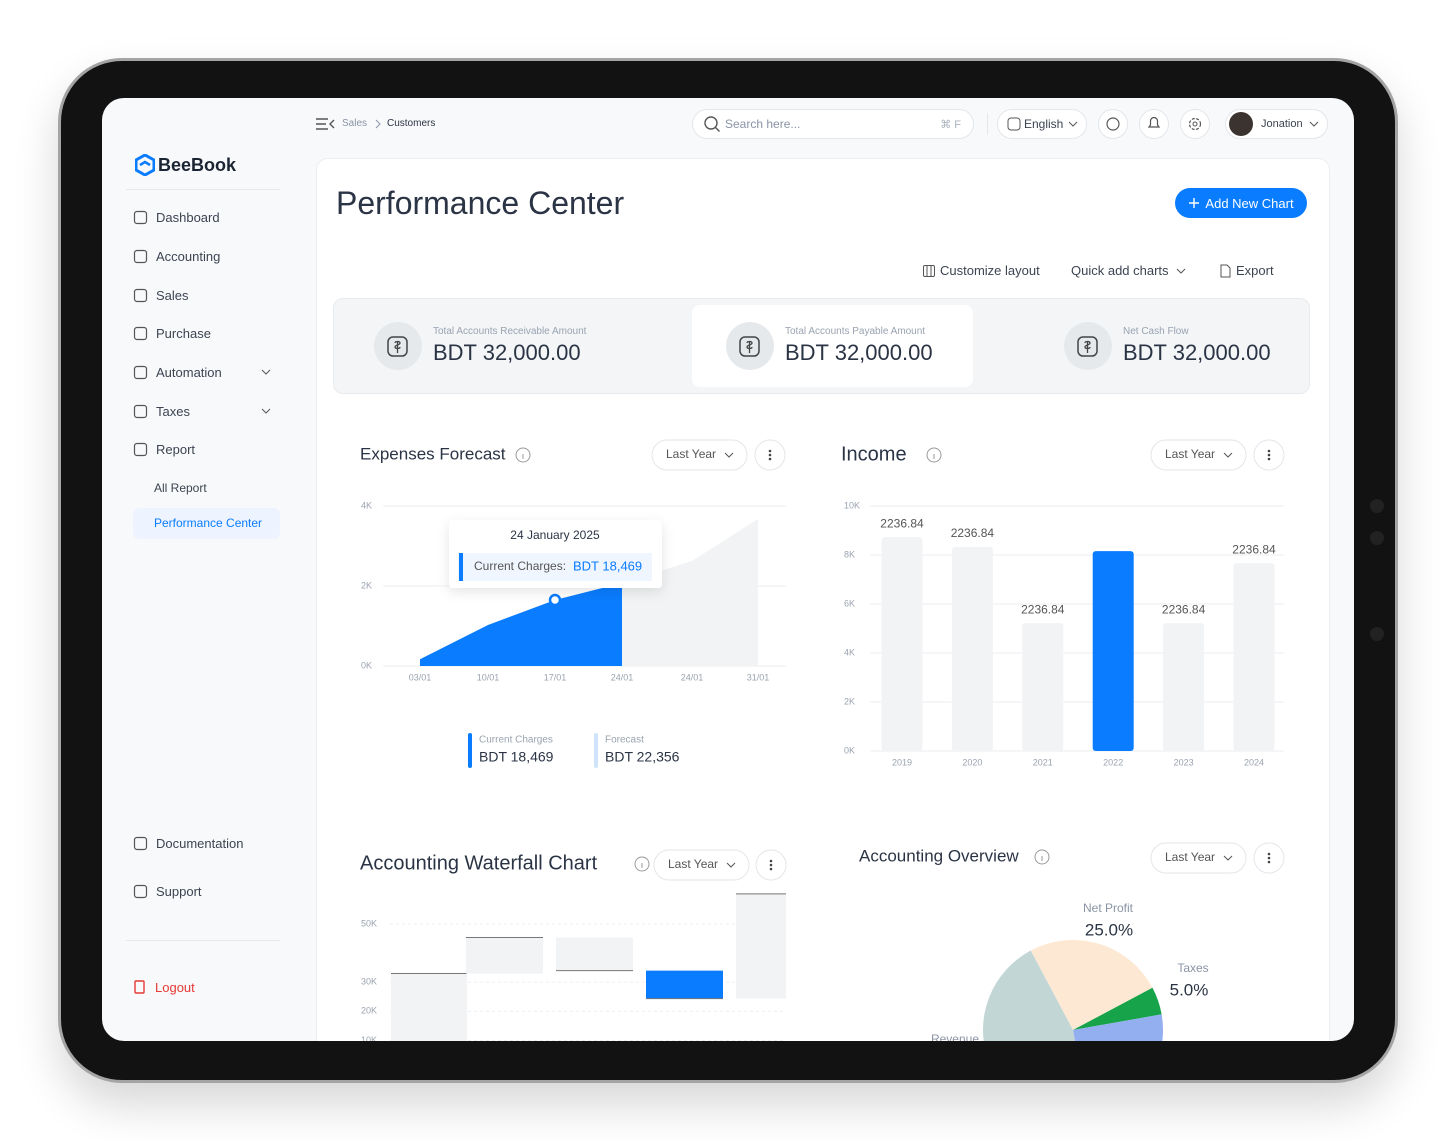  I want to click on export: Export, so click(1246, 270).